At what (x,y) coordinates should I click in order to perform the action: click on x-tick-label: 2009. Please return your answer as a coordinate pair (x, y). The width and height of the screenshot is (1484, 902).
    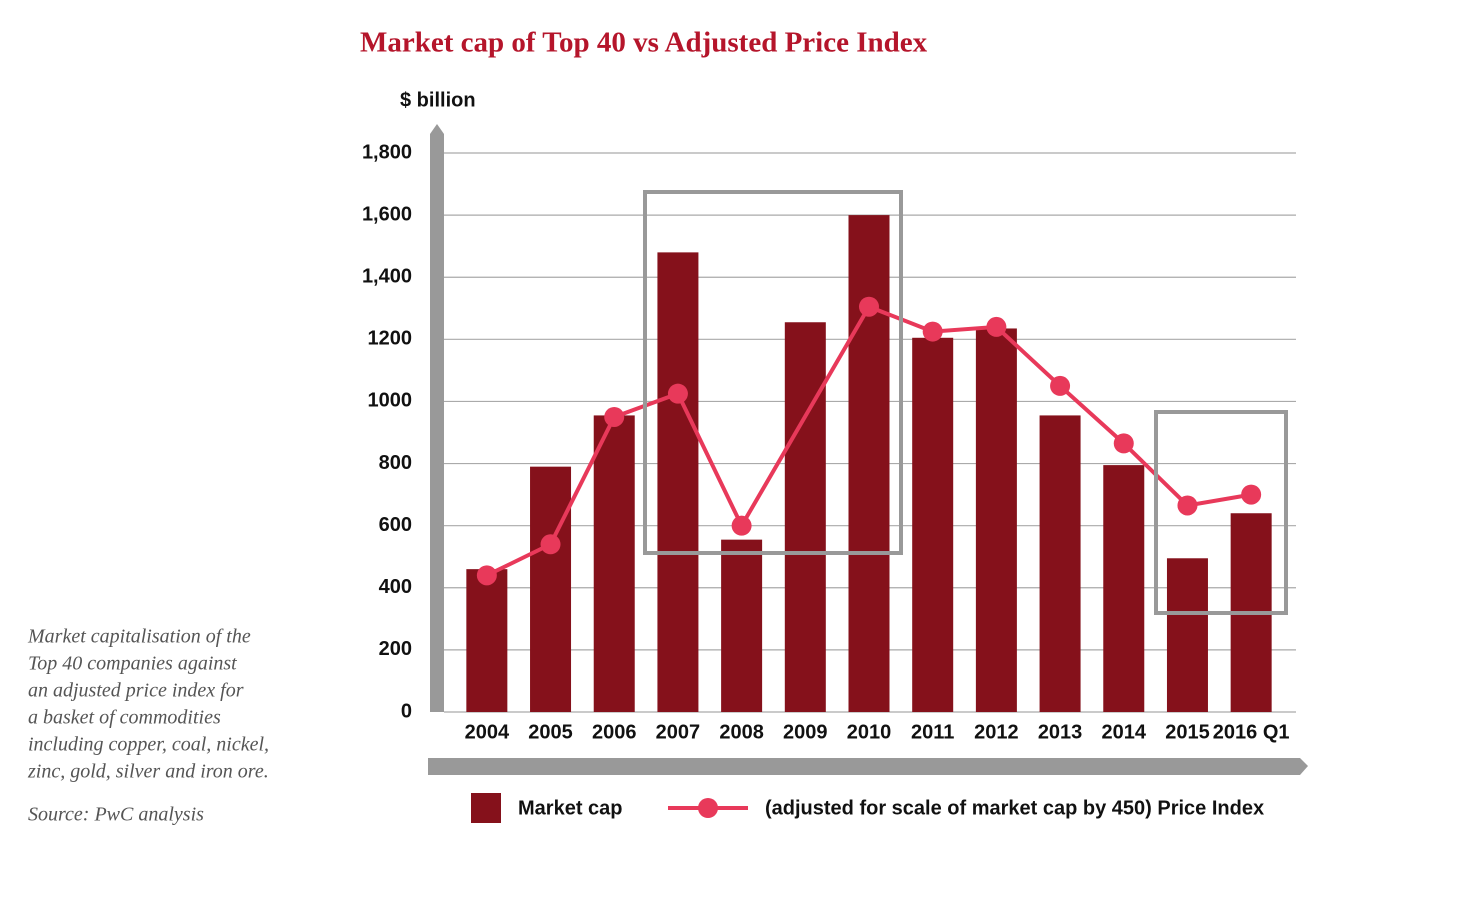
    Looking at the image, I should click on (805, 732).